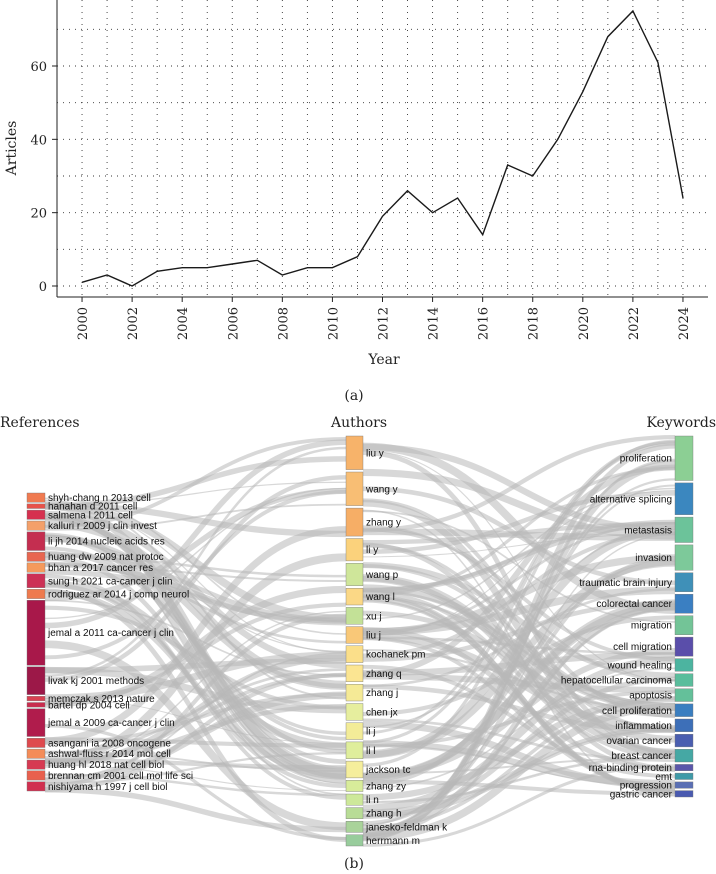 This screenshot has width=716, height=874. I want to click on y-tick-label: 40, so click(38, 140).